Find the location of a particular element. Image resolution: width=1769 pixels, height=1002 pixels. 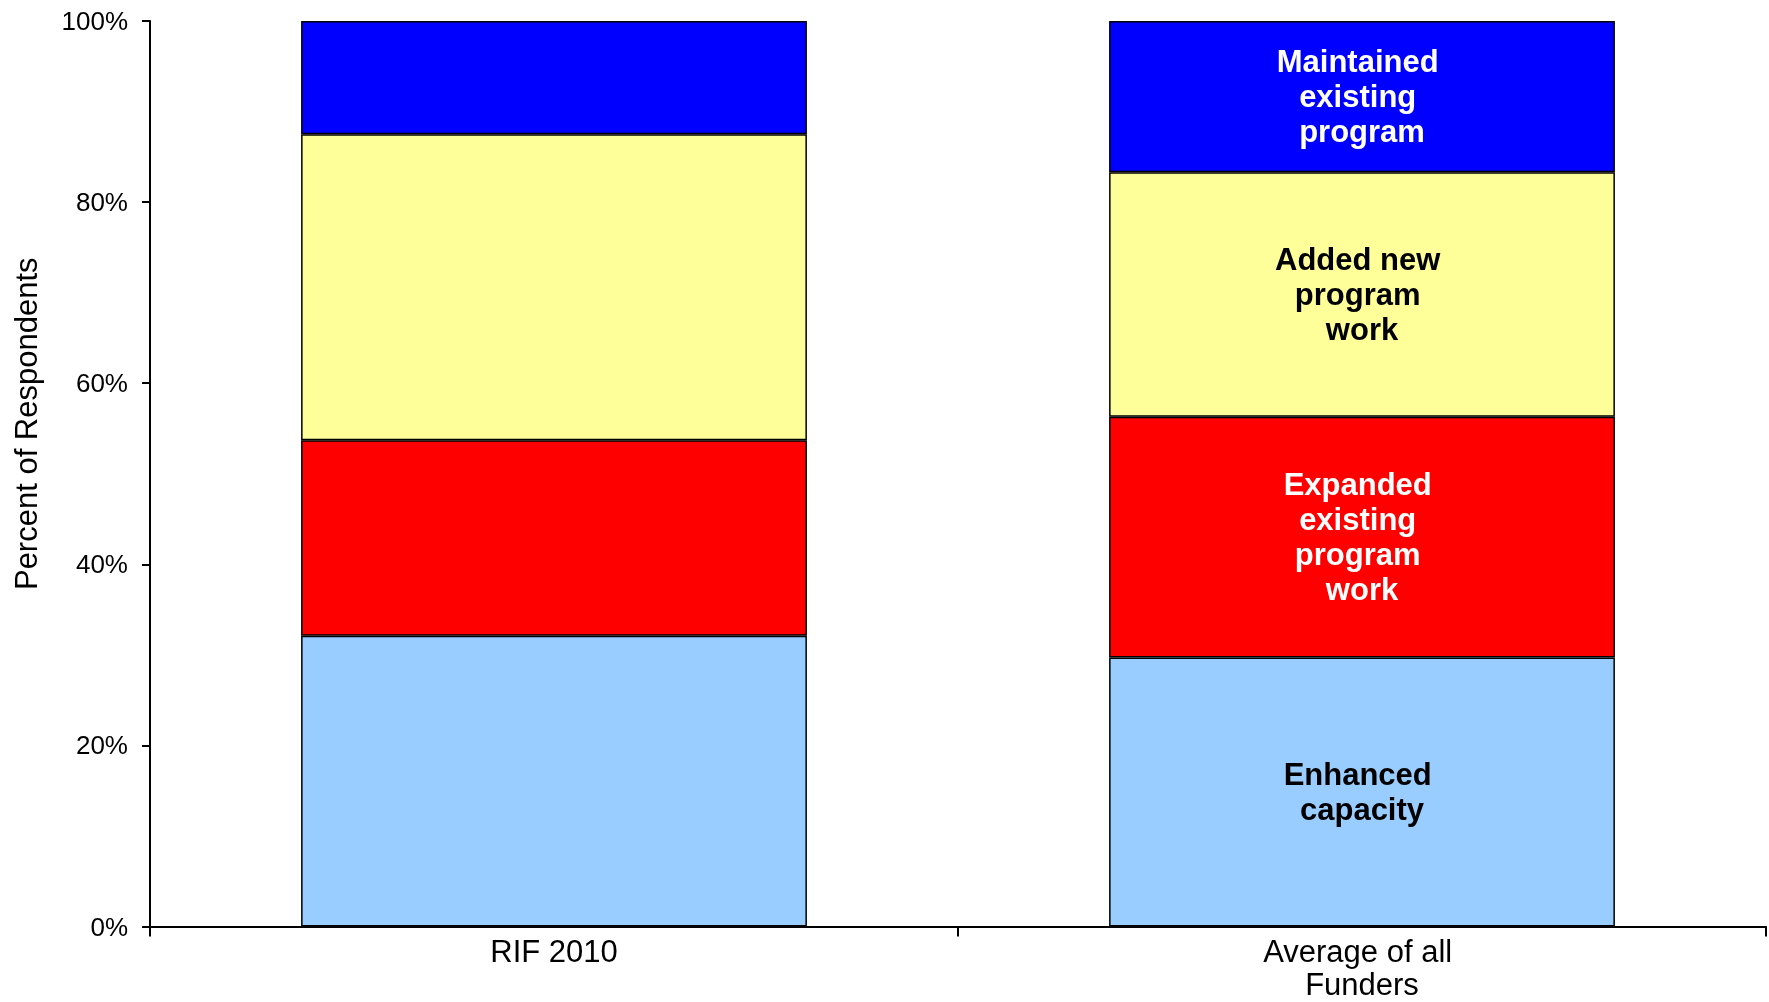

y-tick-label: 0% is located at coordinates (109, 926).